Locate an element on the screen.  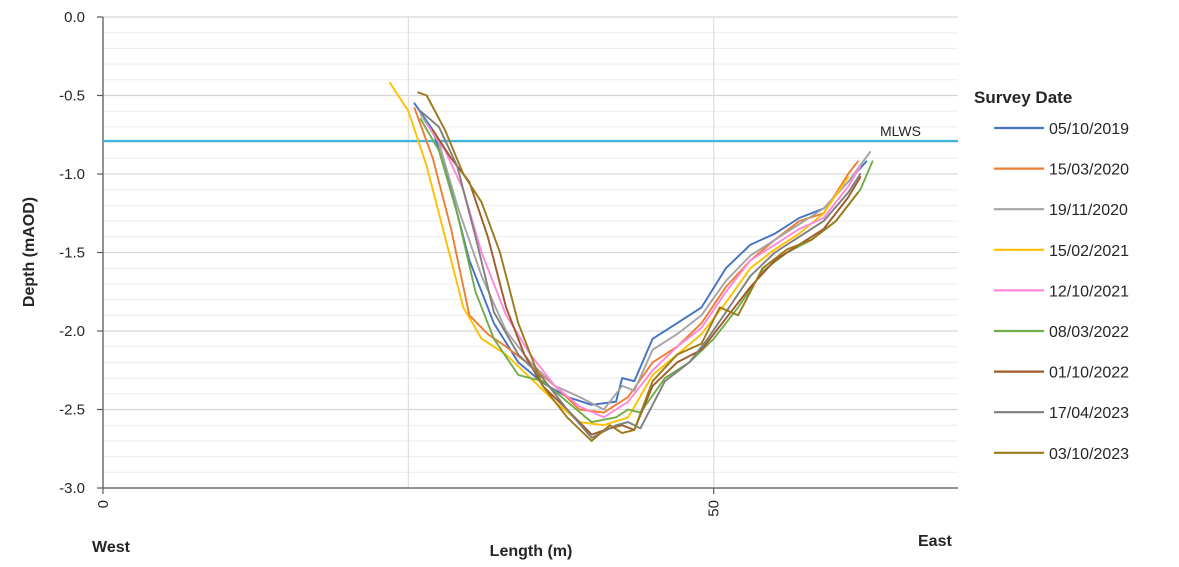
y-tick-label: -2.0 is located at coordinates (72, 331).